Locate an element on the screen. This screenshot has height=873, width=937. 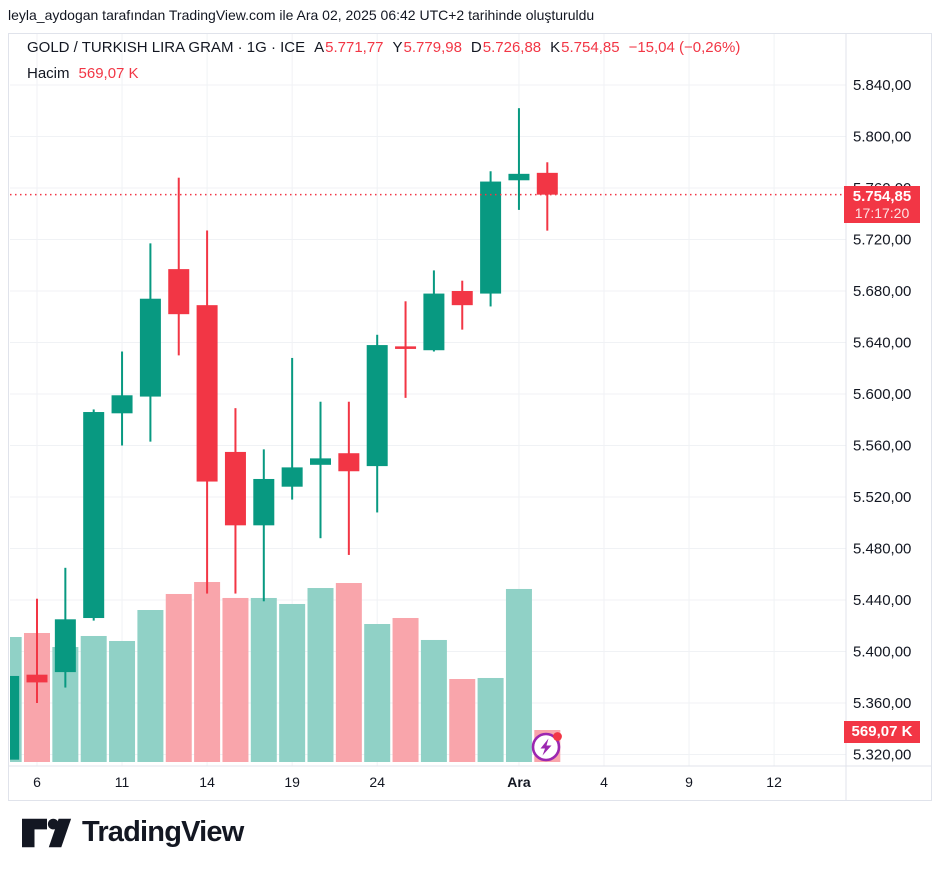
price-axis-label: 5.480,00 is located at coordinates (882, 549).